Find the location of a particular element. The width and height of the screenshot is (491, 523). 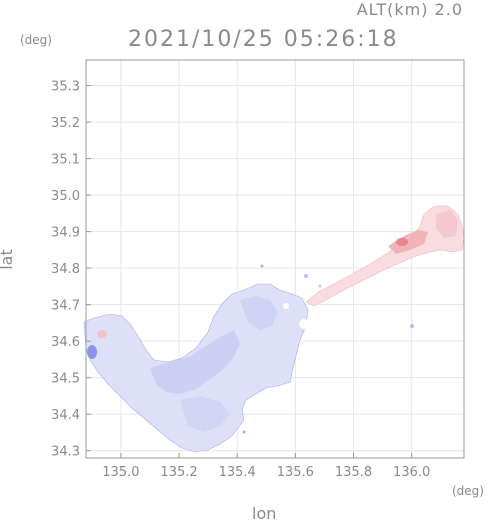

y-tick-label: 34.5 is located at coordinates (65, 379).